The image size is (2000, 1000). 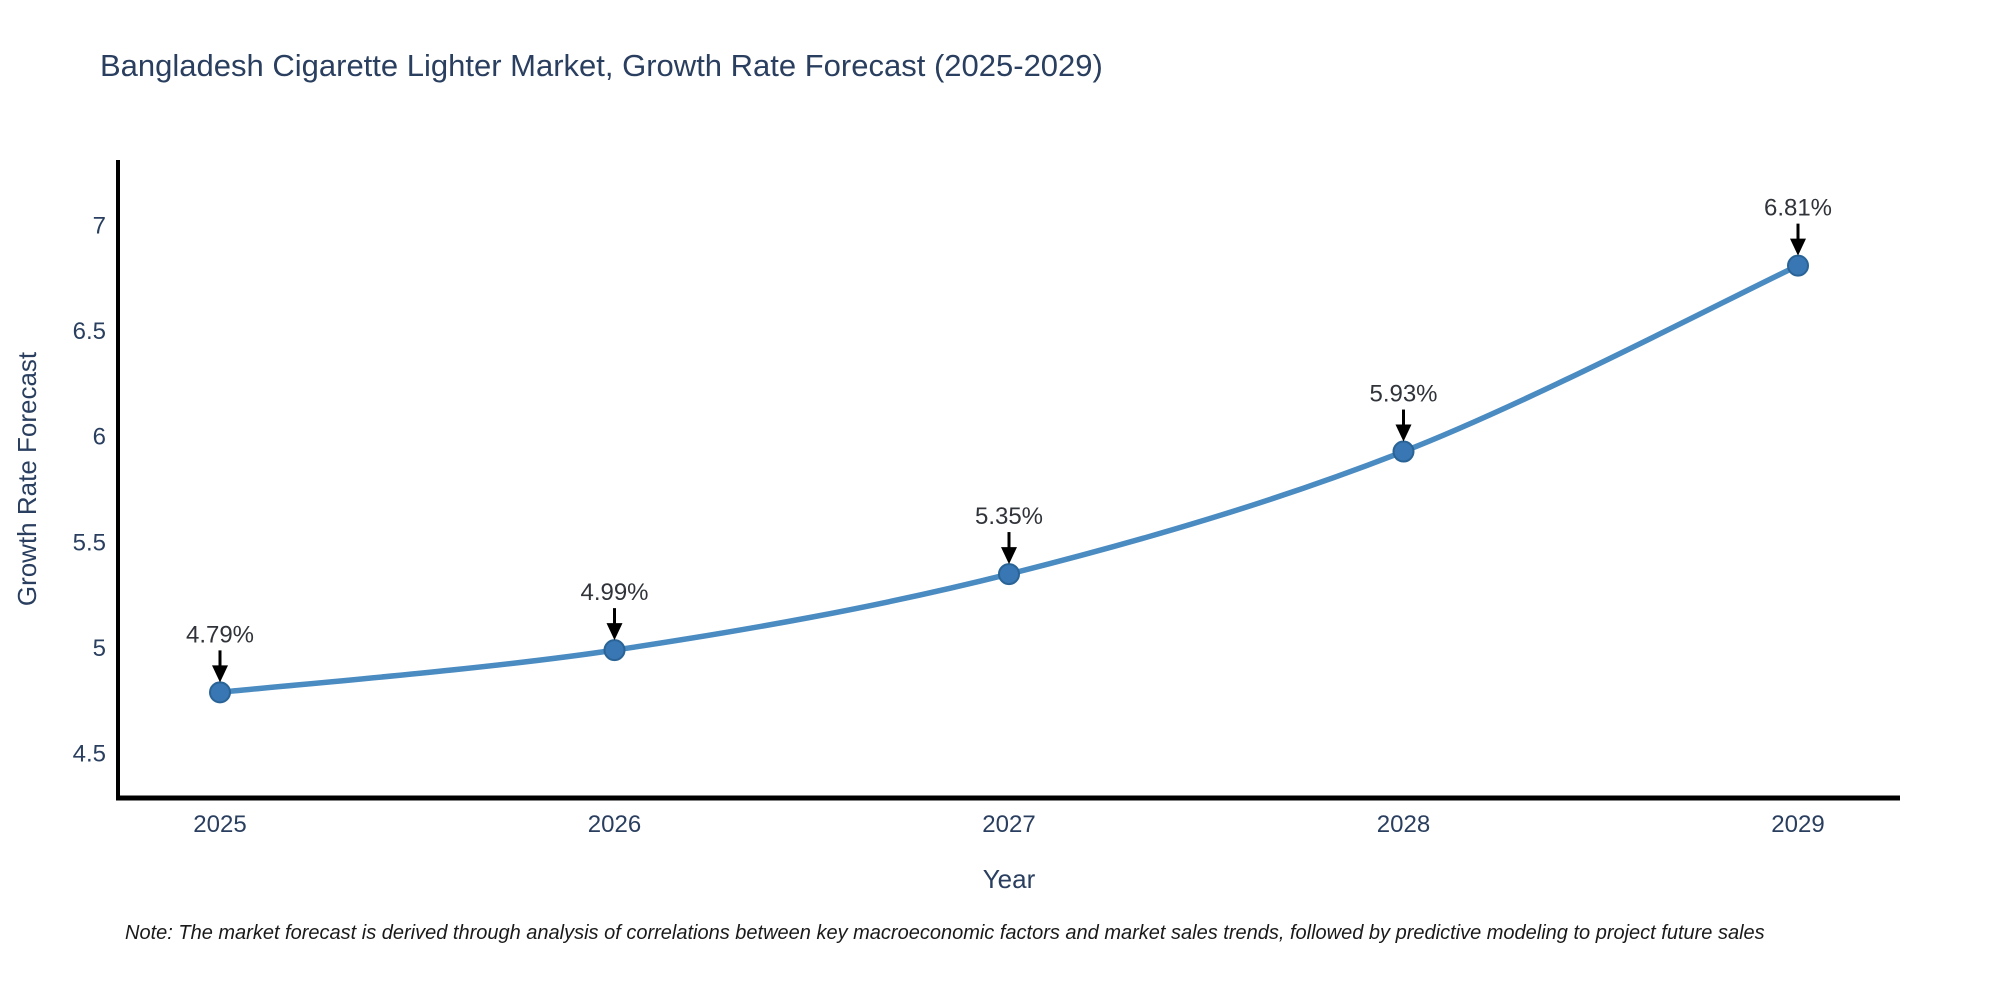 What do you see at coordinates (1009, 516) in the screenshot?
I see `data-point-label: 5.35%` at bounding box center [1009, 516].